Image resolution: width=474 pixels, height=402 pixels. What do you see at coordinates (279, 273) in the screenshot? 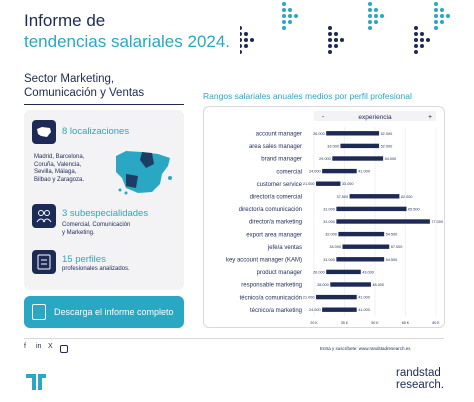
I see `category-label: product manager` at bounding box center [279, 273].